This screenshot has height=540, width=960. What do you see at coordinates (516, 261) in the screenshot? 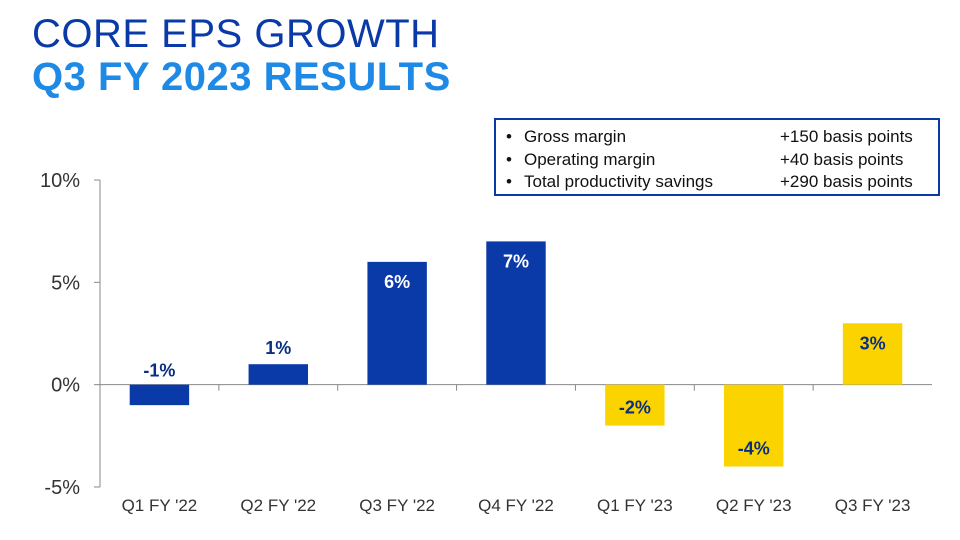
I see `data-label: 7%` at bounding box center [516, 261].